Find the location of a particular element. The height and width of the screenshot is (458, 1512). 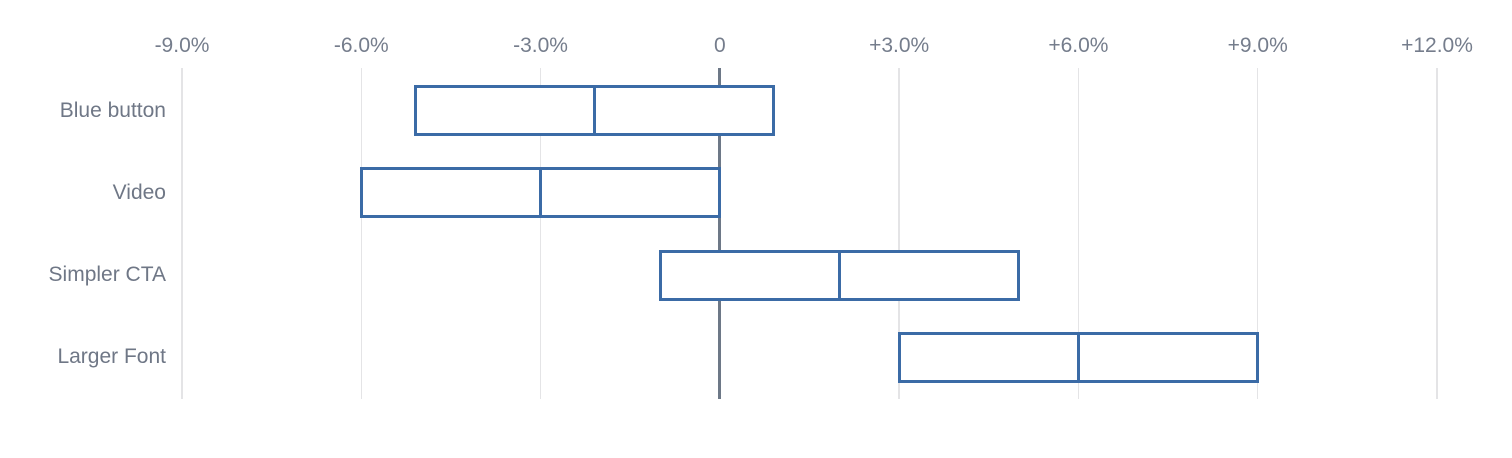

category-label: Larger Font is located at coordinates (111, 357).